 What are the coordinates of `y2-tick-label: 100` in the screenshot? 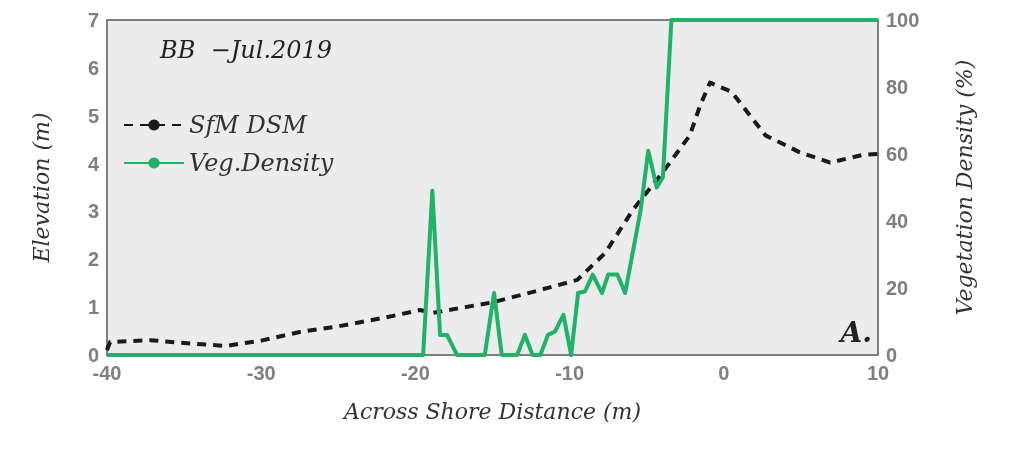 It's located at (903, 20).